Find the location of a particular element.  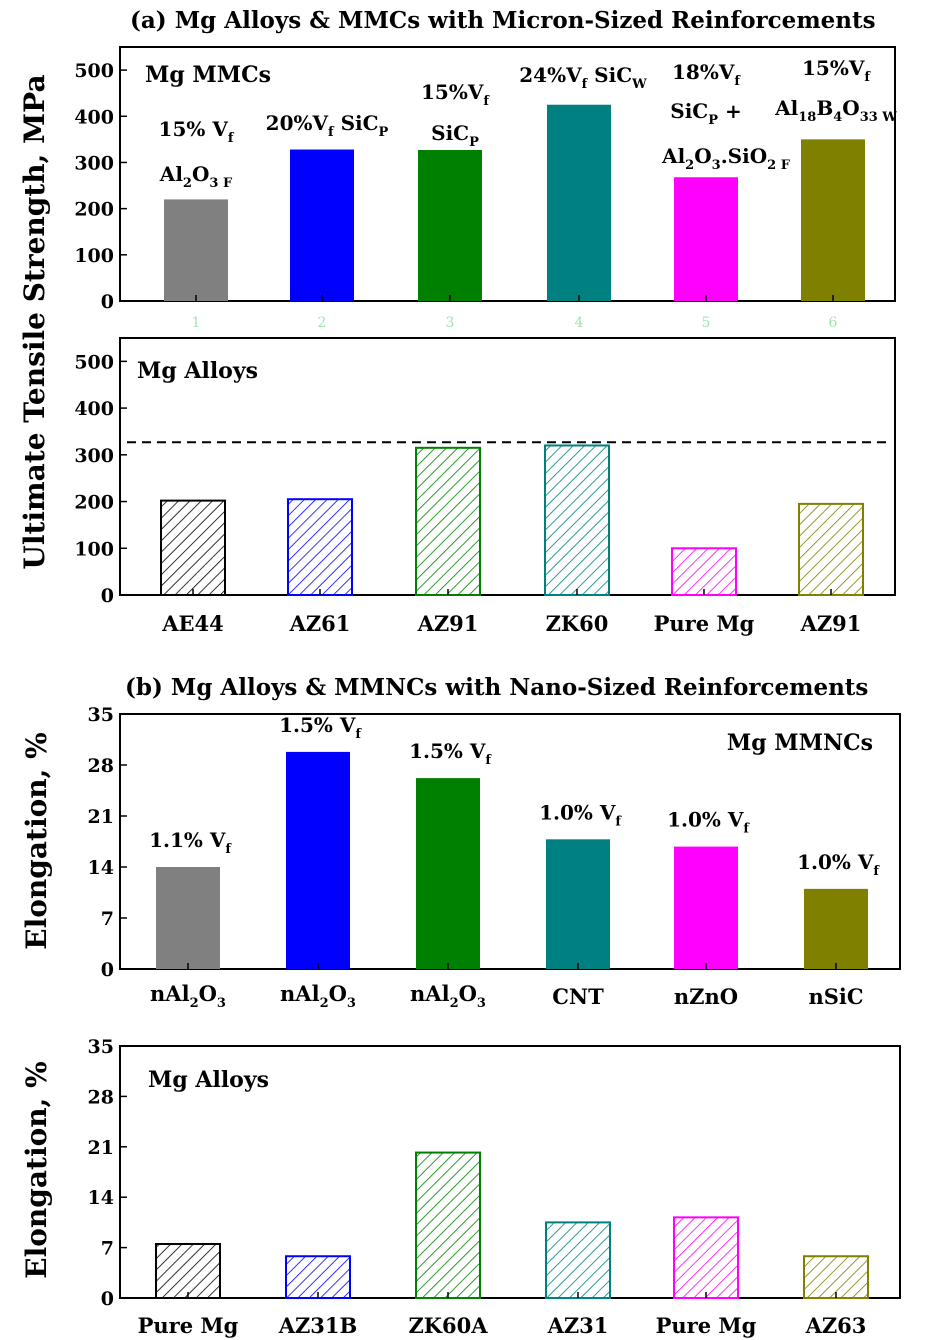

x-tick-label: 6 is located at coordinates (833, 323).